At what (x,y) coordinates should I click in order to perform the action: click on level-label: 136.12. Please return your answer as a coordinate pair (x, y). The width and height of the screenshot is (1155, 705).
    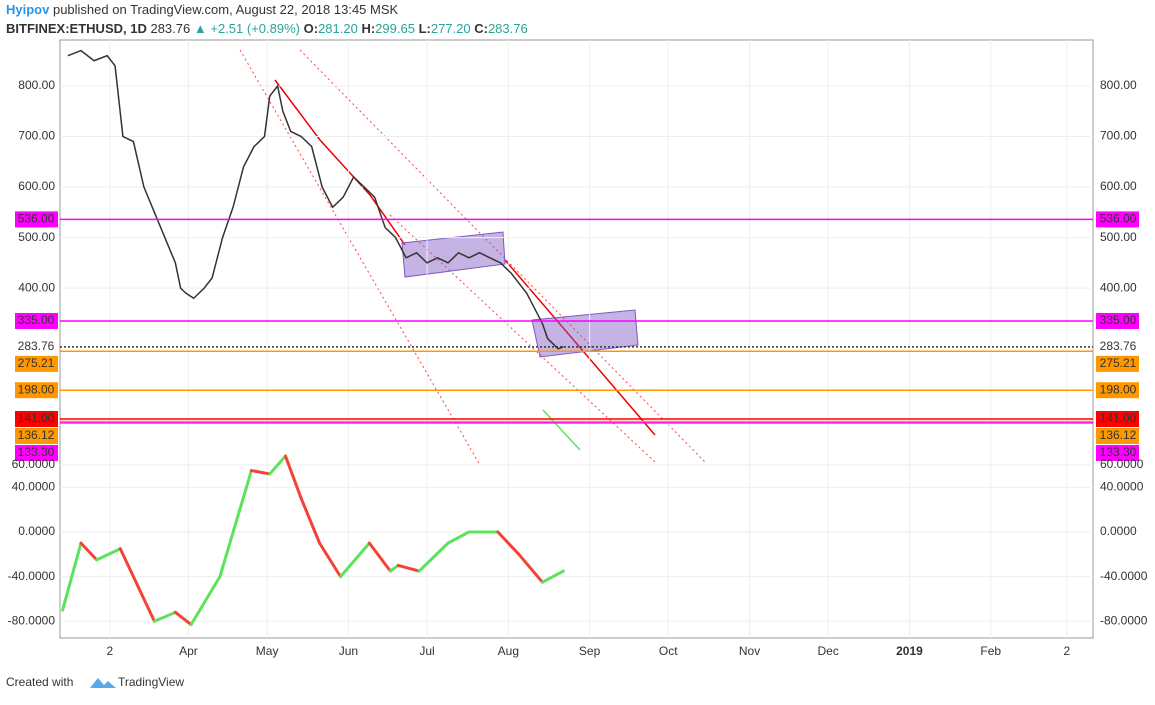
    Looking at the image, I should click on (36, 435).